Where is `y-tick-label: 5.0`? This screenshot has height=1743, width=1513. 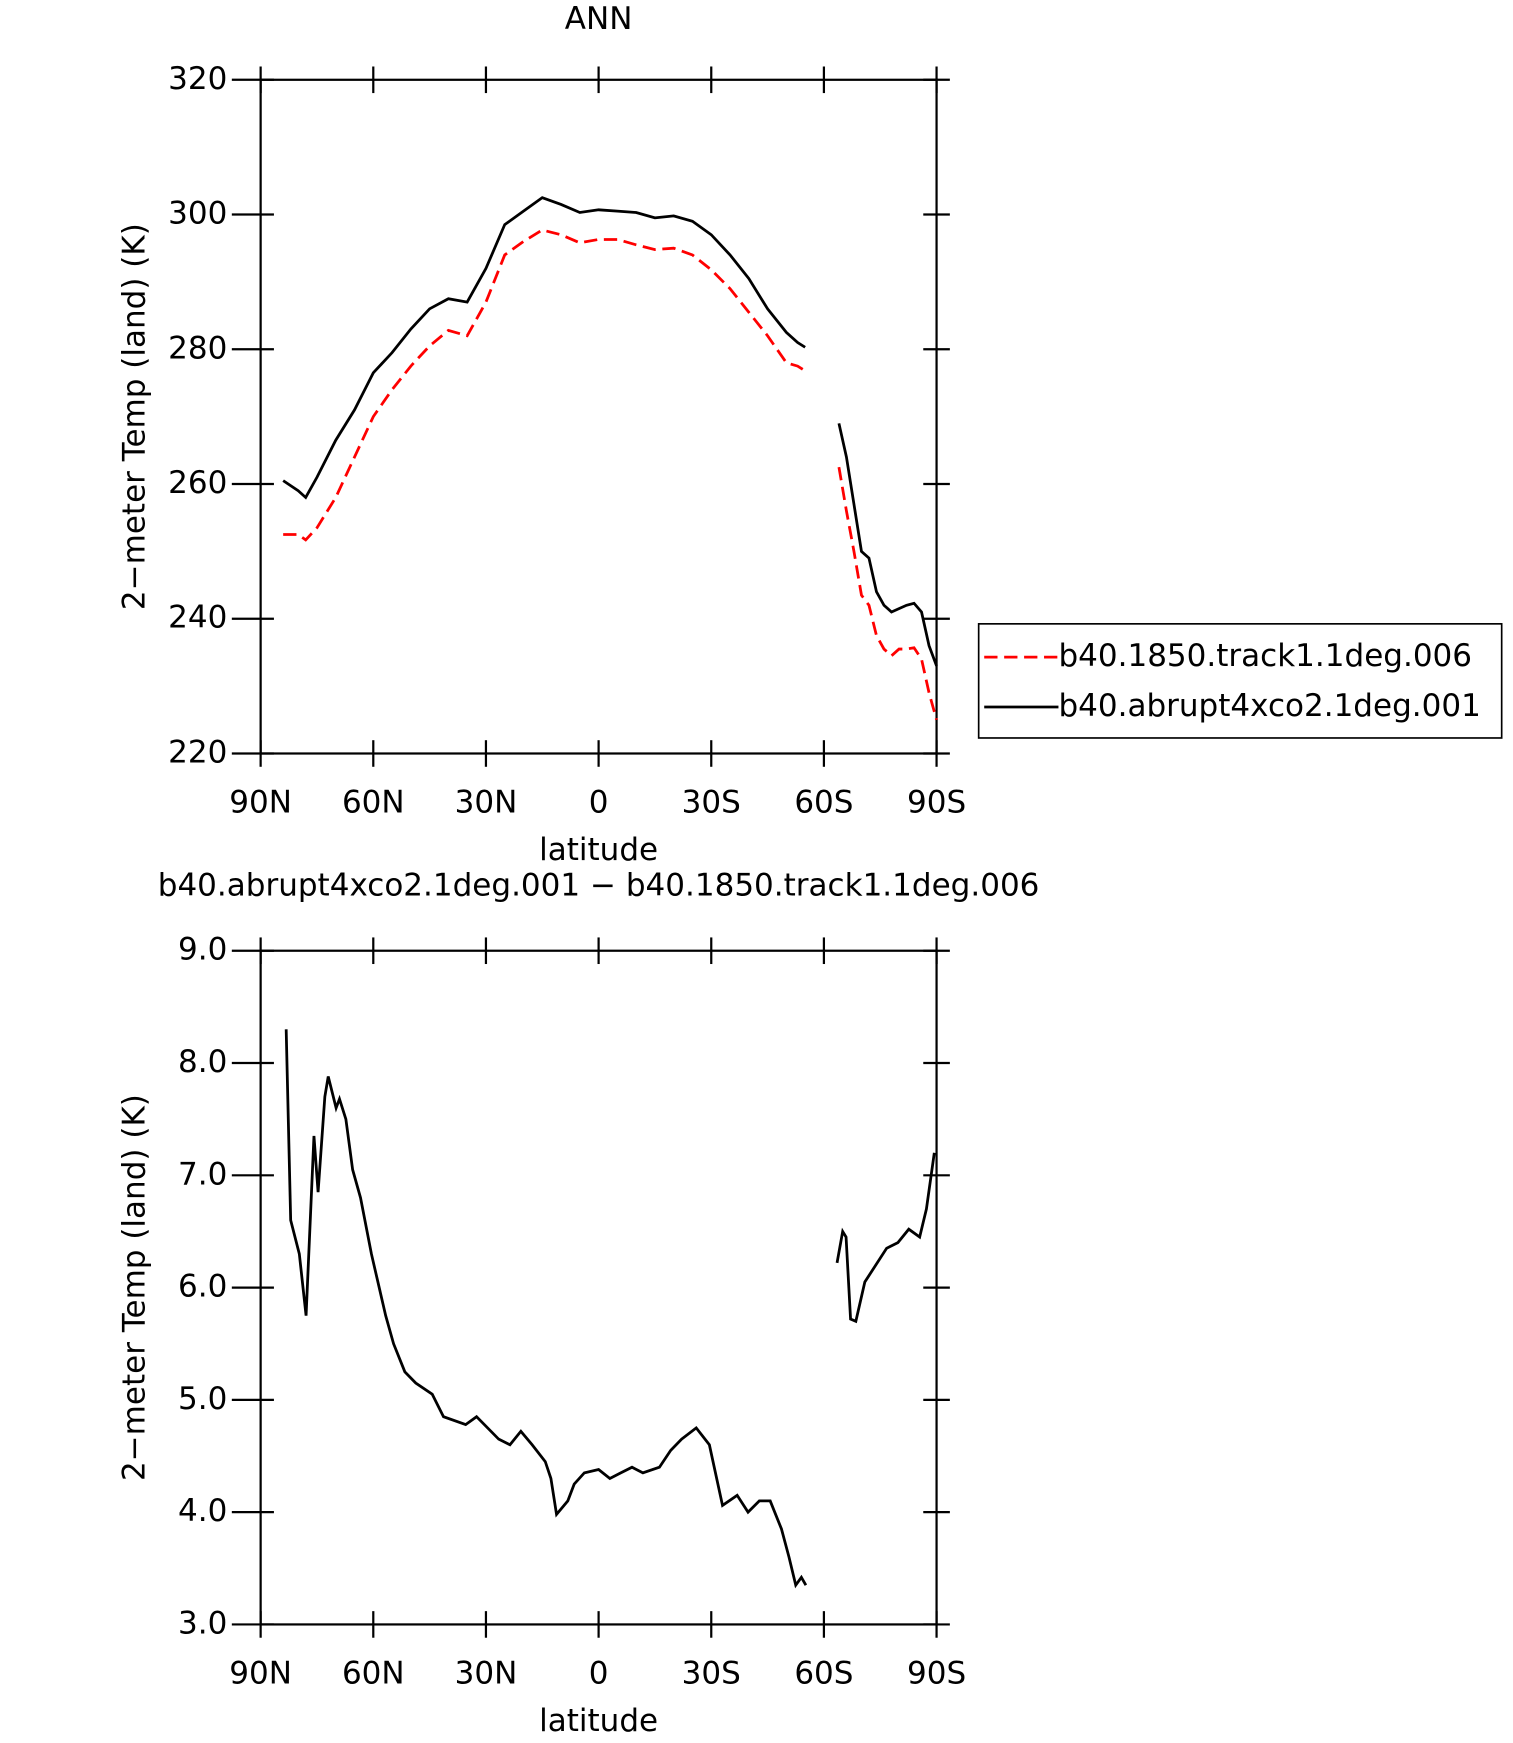 y-tick-label: 5.0 is located at coordinates (202, 1399).